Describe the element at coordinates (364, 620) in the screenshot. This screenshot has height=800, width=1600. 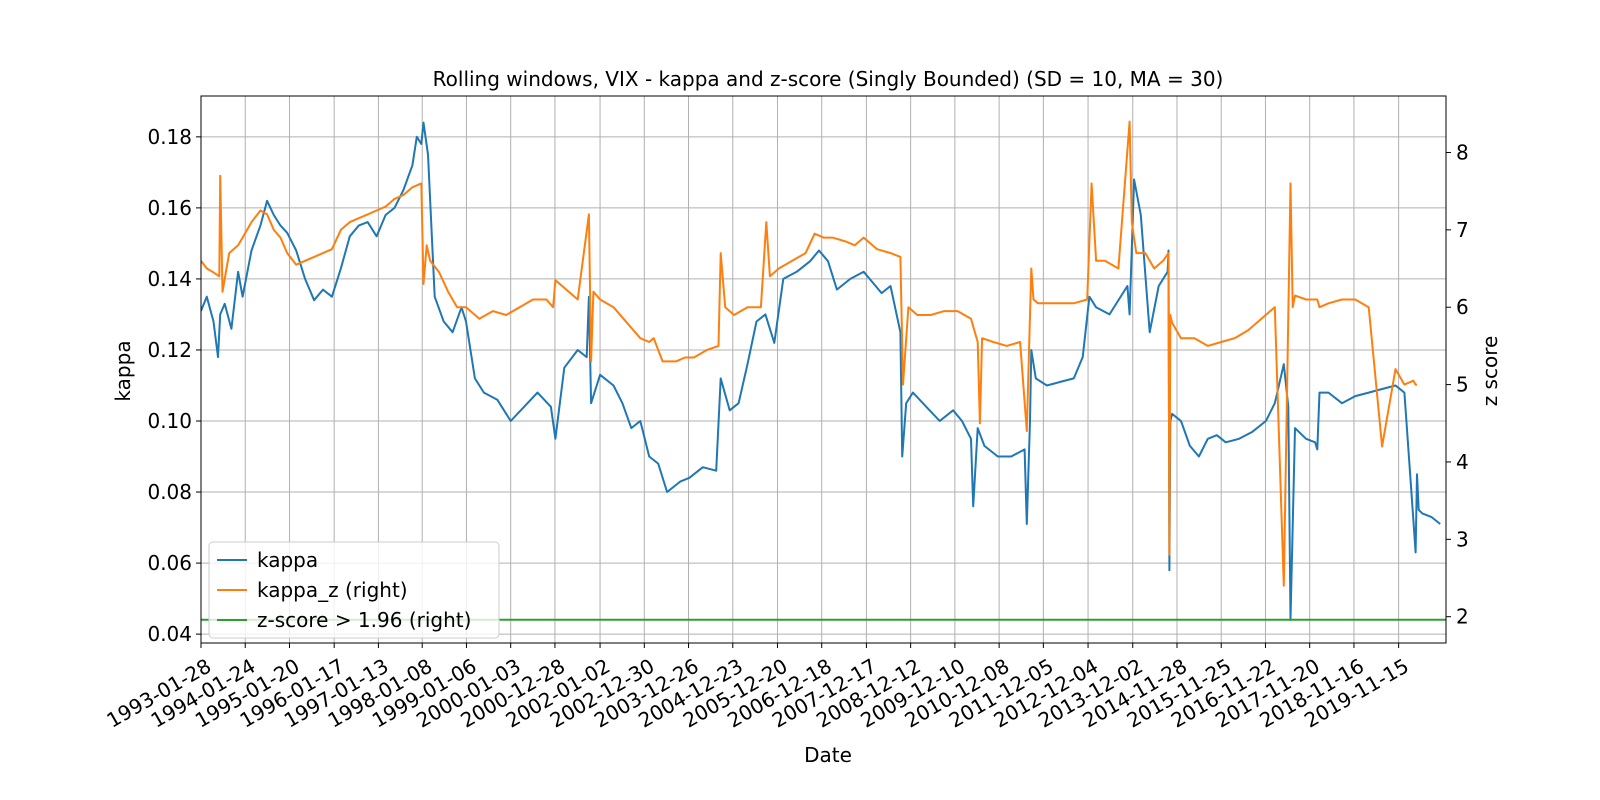
I see `legend-label: z-score > 1.96 (right)` at that location.